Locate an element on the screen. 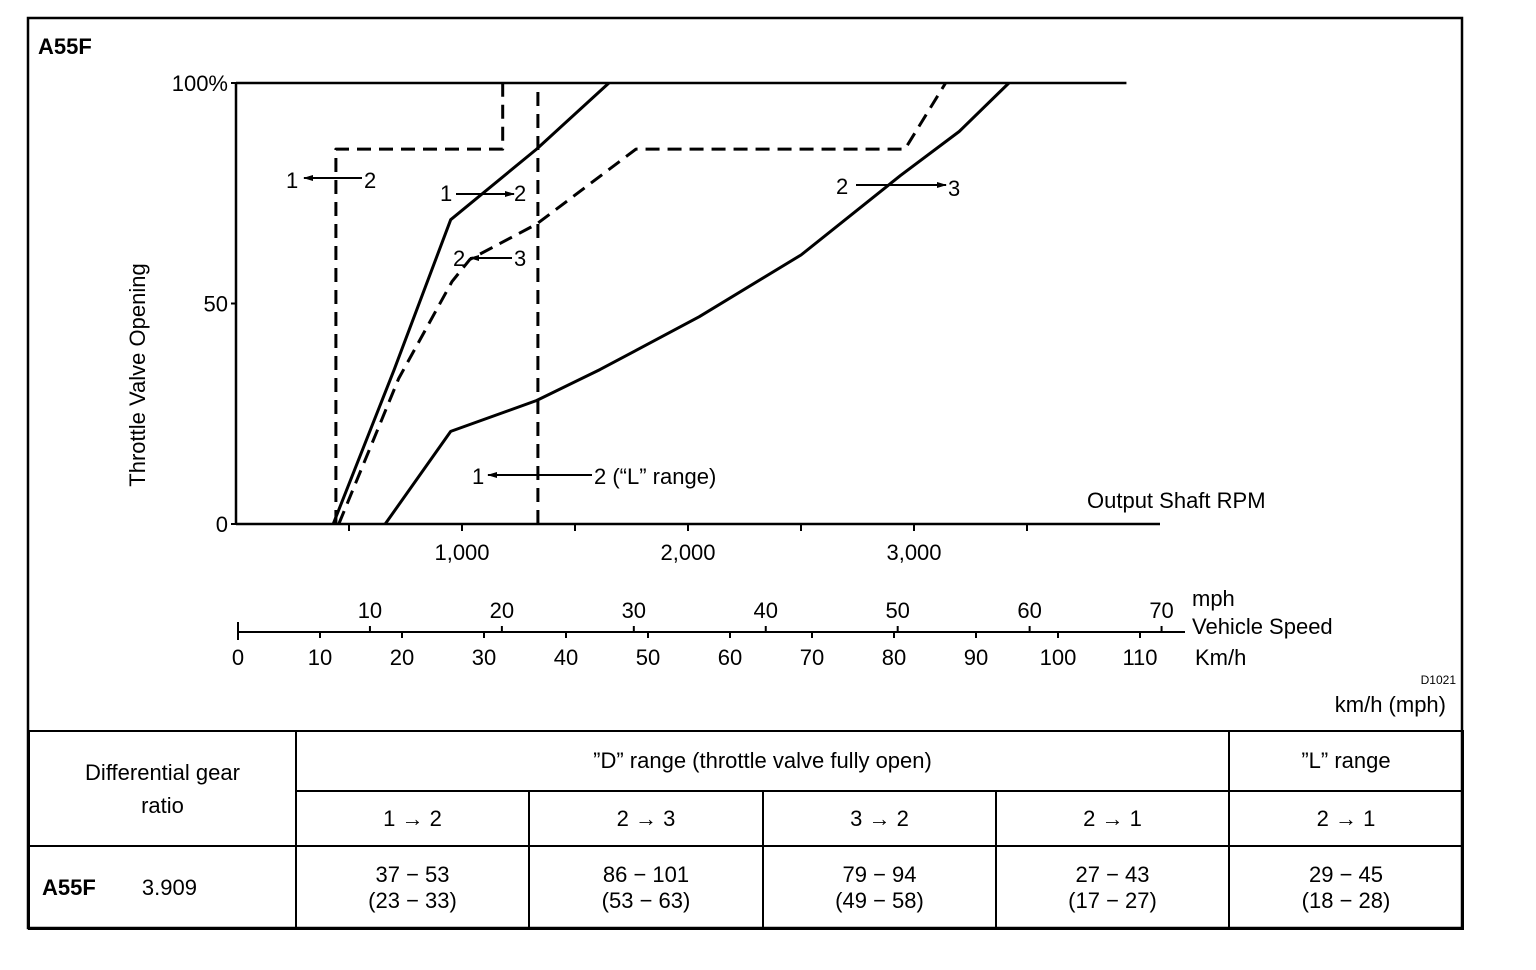 This screenshot has width=1536, height=970. kmh-range: 27 − 43 is located at coordinates (1112, 874).